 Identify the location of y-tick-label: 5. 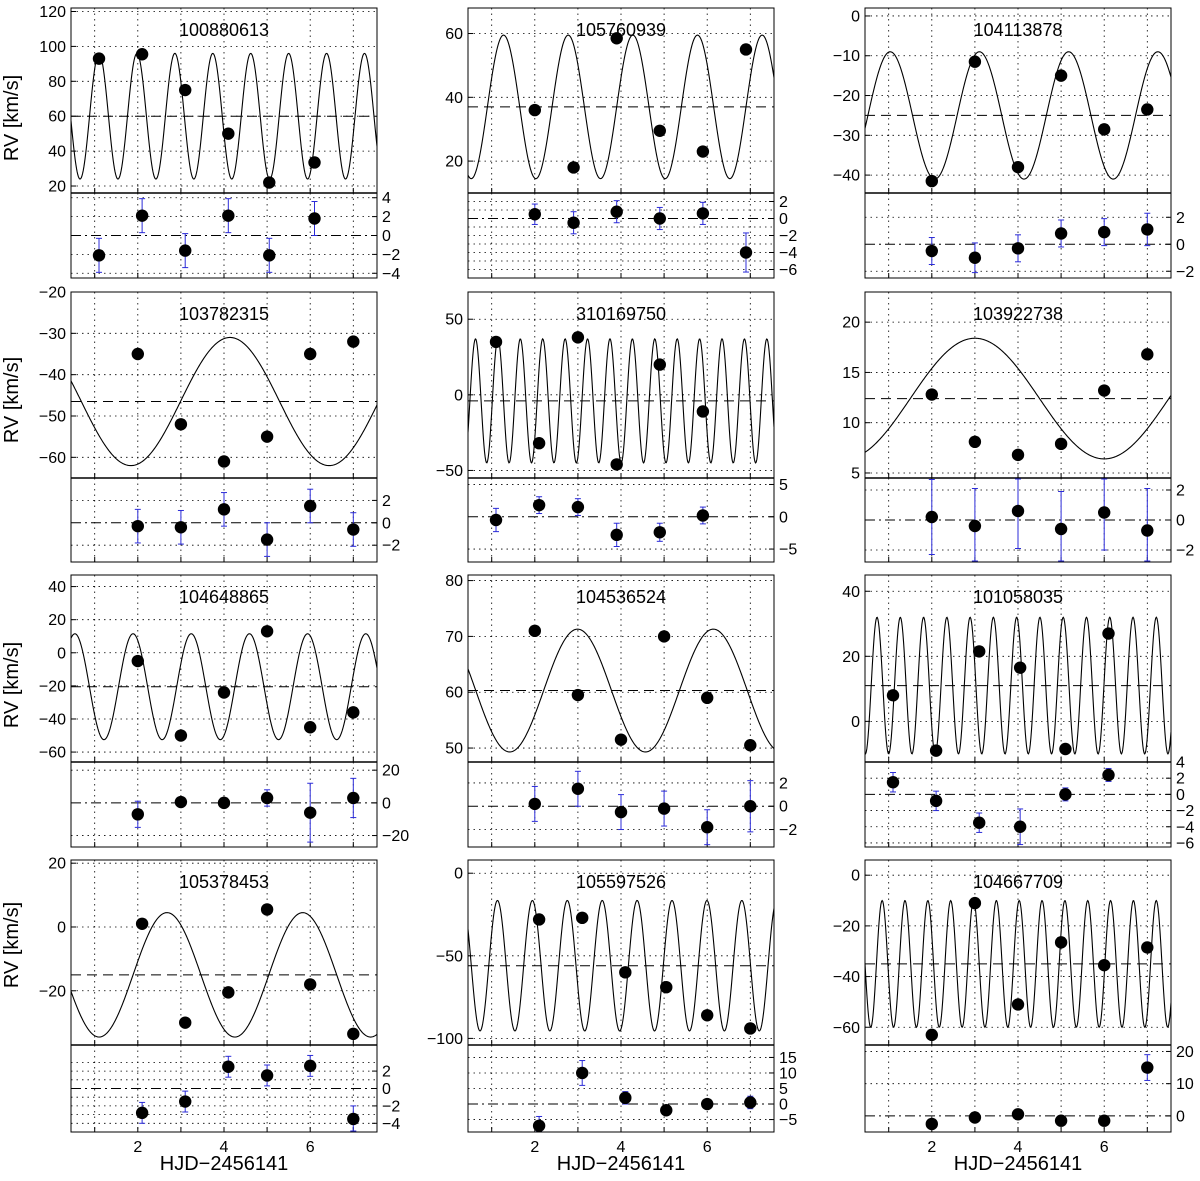
(855, 473).